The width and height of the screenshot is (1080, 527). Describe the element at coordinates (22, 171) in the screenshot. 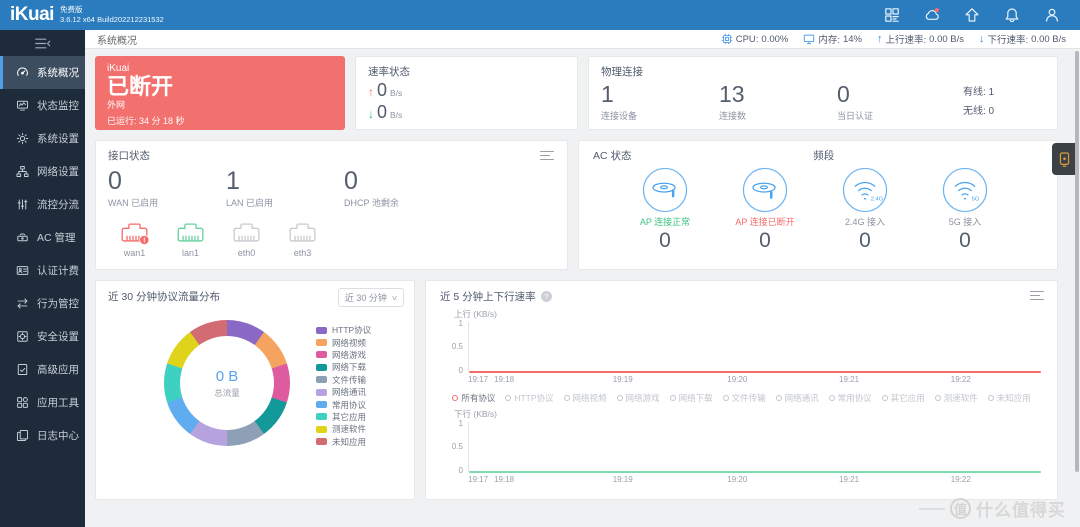

I see `network-icon` at that location.